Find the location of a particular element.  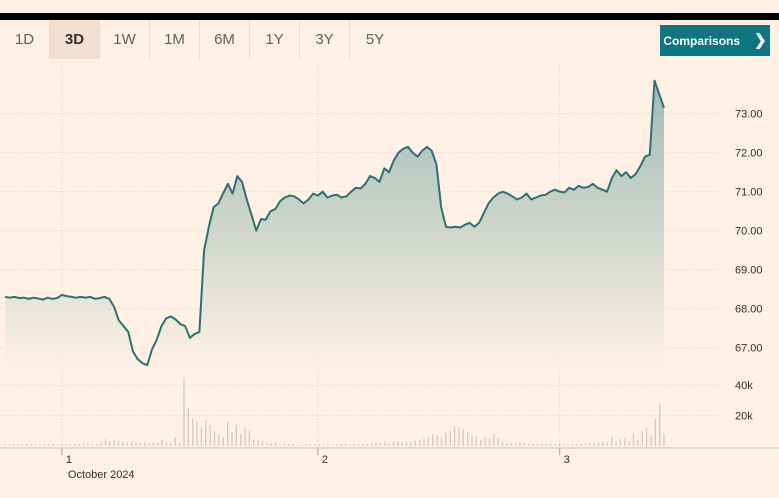

volume-bars is located at coordinates (334, 411).